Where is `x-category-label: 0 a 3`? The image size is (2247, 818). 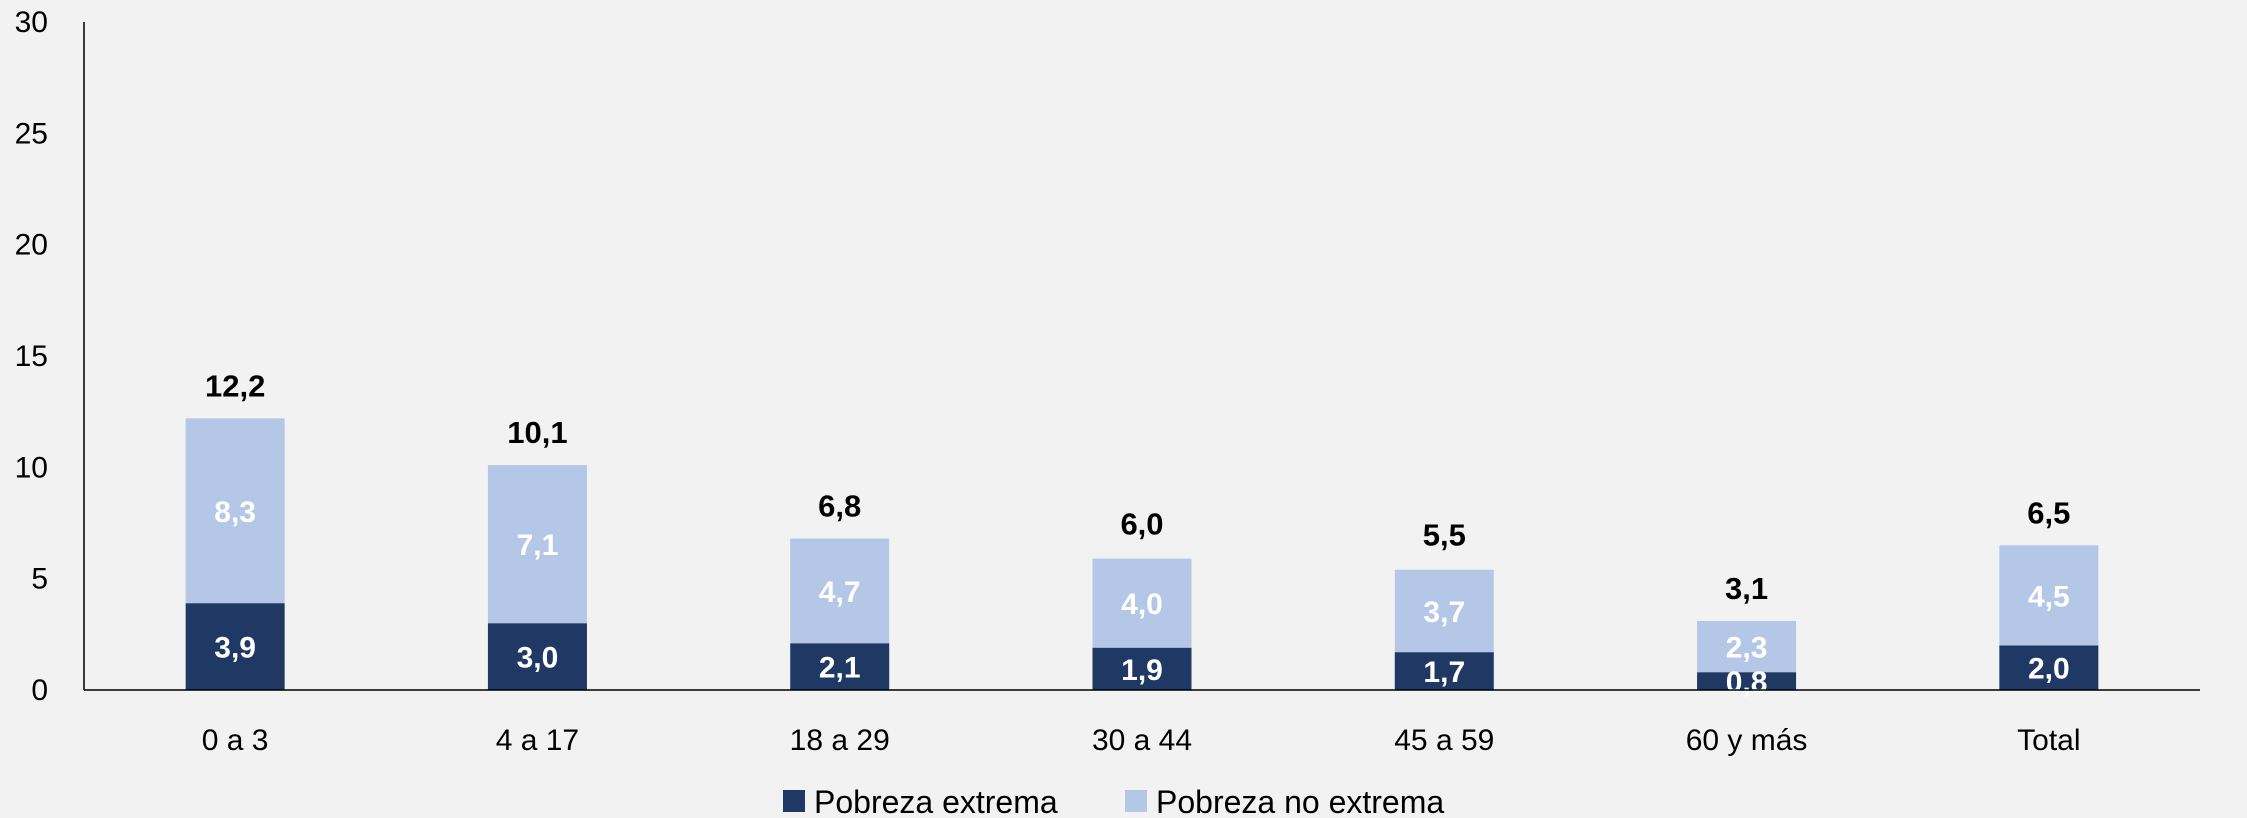 x-category-label: 0 a 3 is located at coordinates (235, 740).